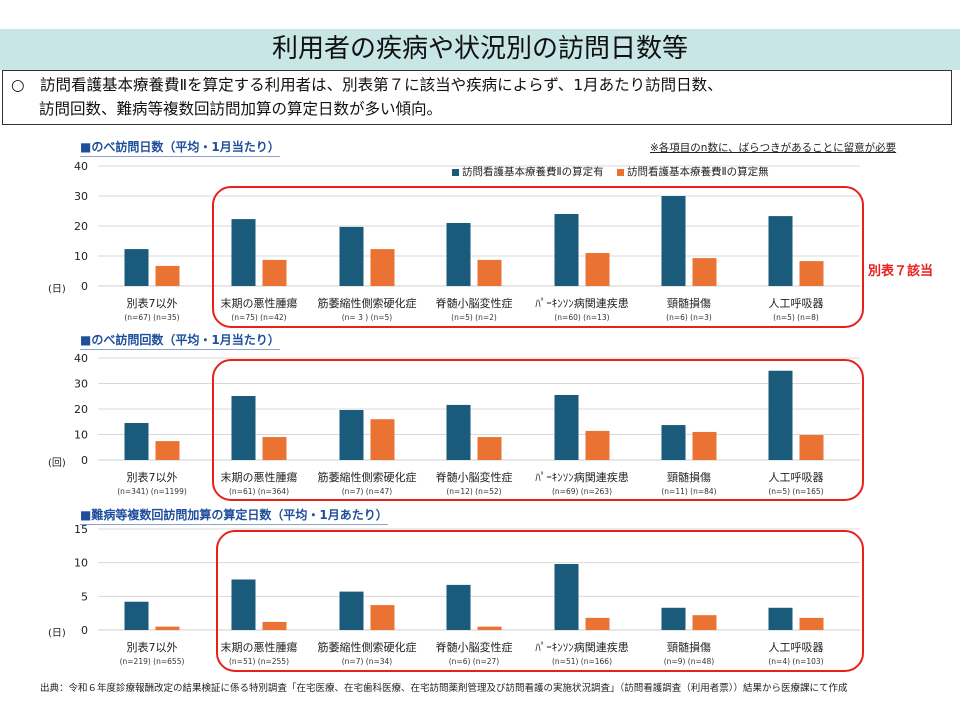  Describe the element at coordinates (81, 435) in the screenshot. I see `chart2-ytick-label: 10` at that location.